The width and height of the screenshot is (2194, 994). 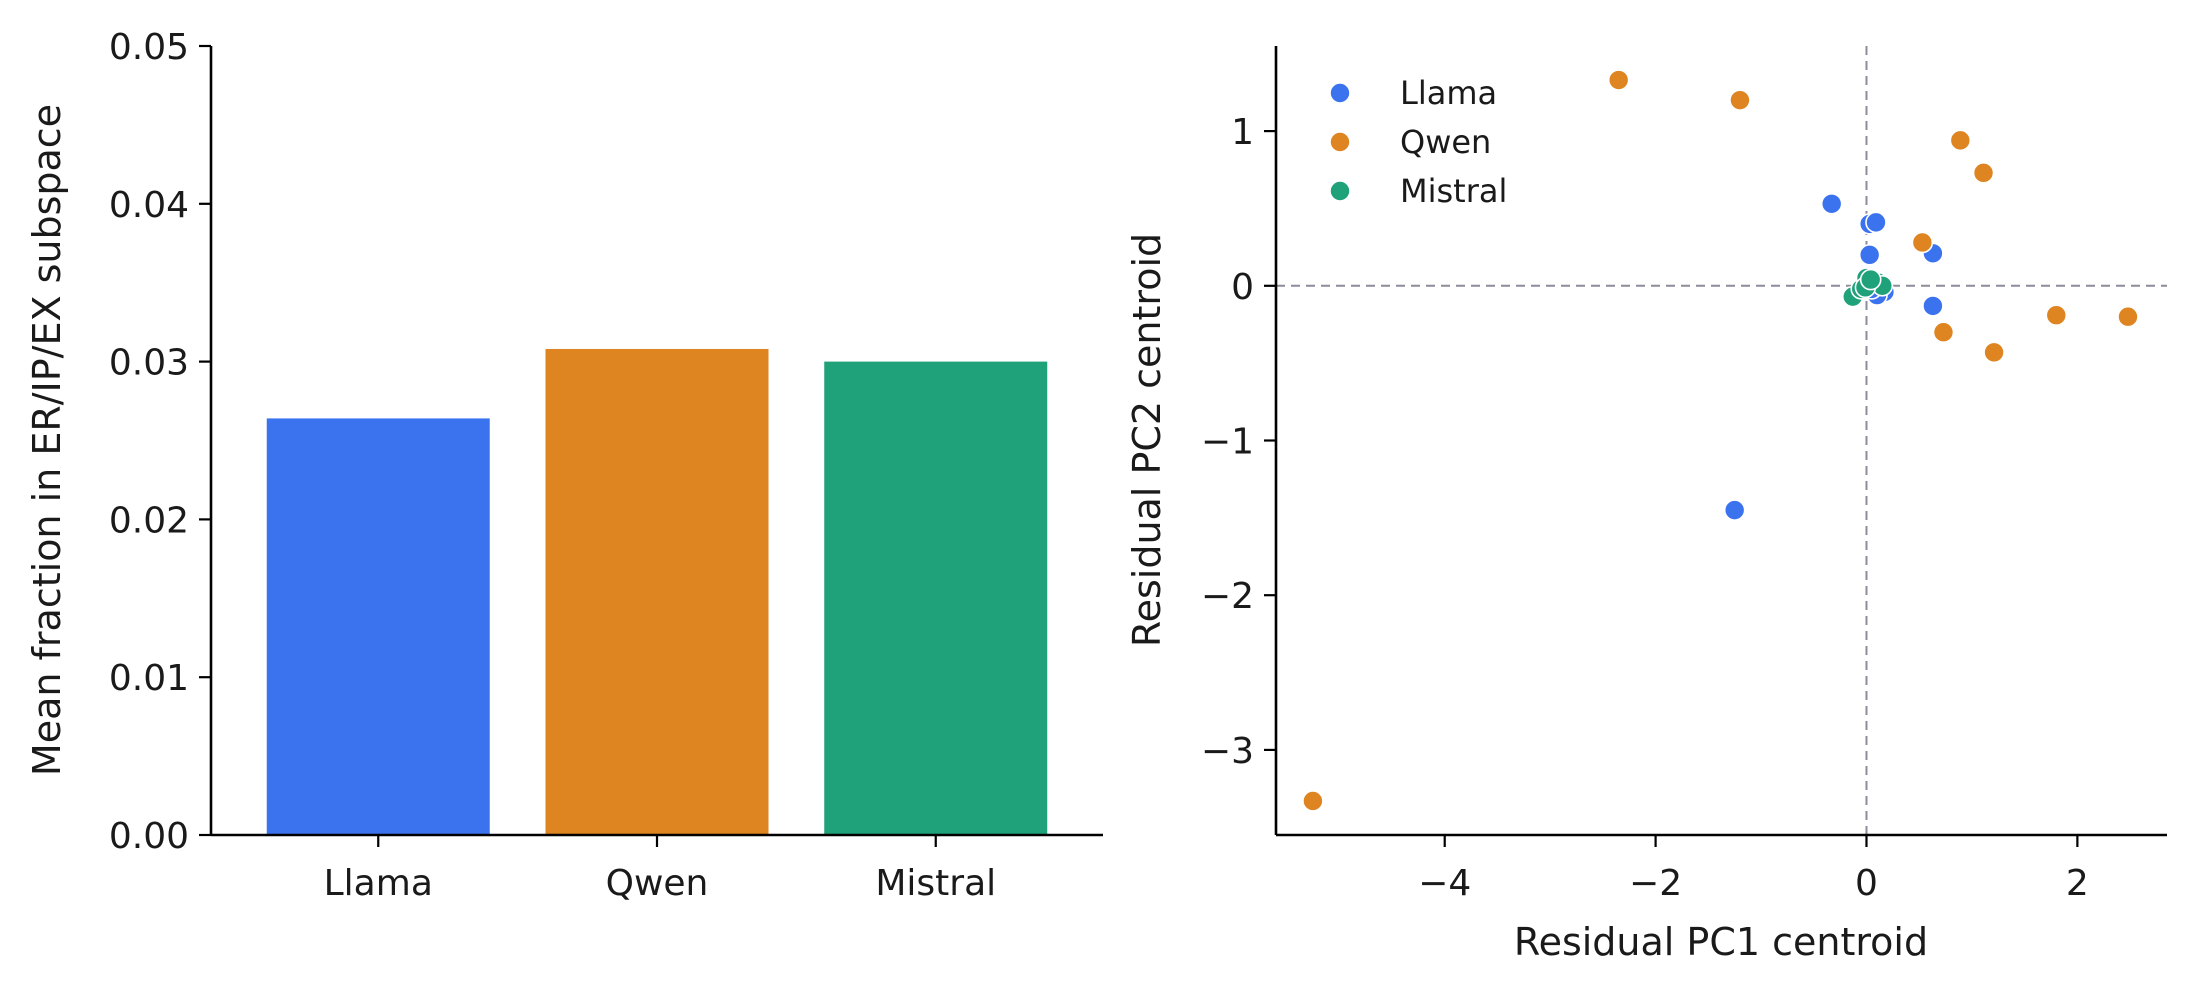 I want to click on scatter-x-tick-label: −2, so click(x=1655, y=883).